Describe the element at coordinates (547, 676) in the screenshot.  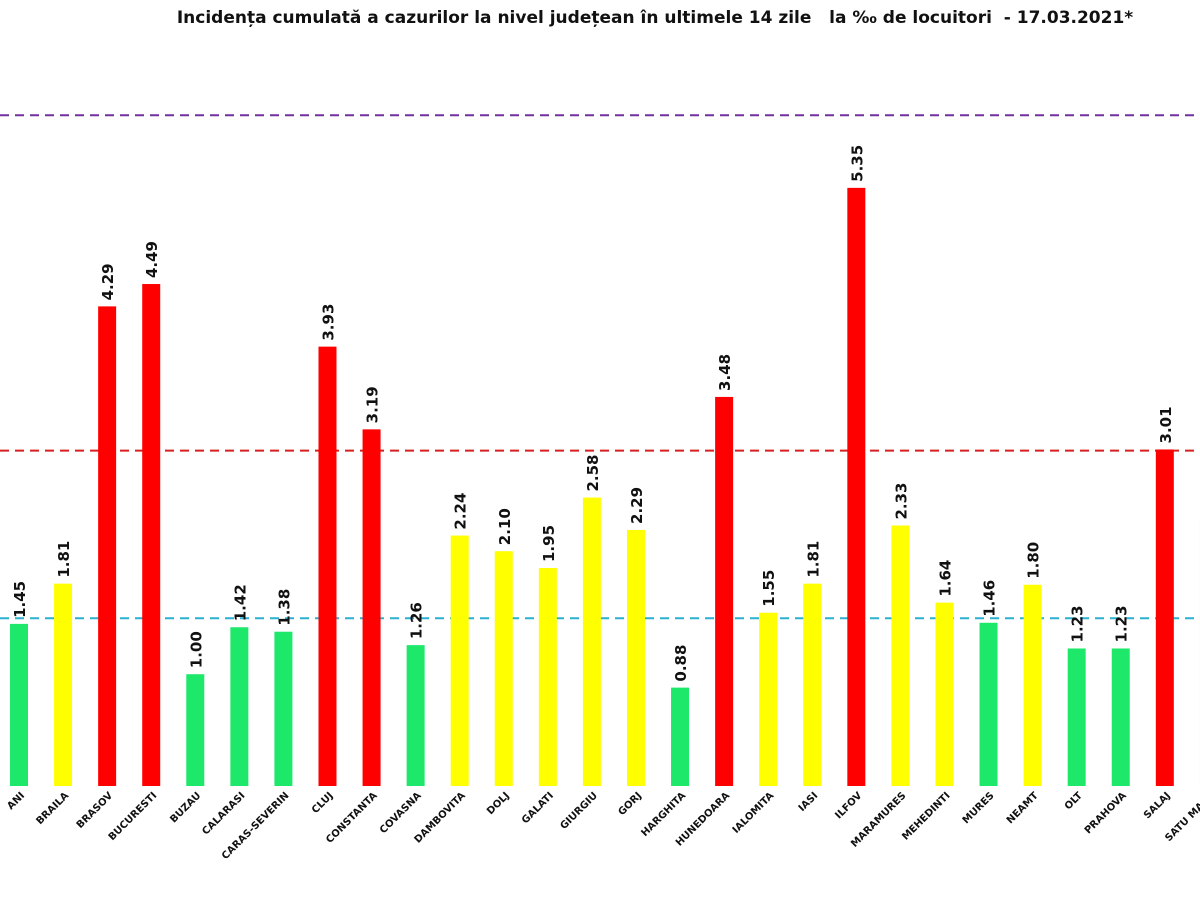
I see `bar-galati` at that location.